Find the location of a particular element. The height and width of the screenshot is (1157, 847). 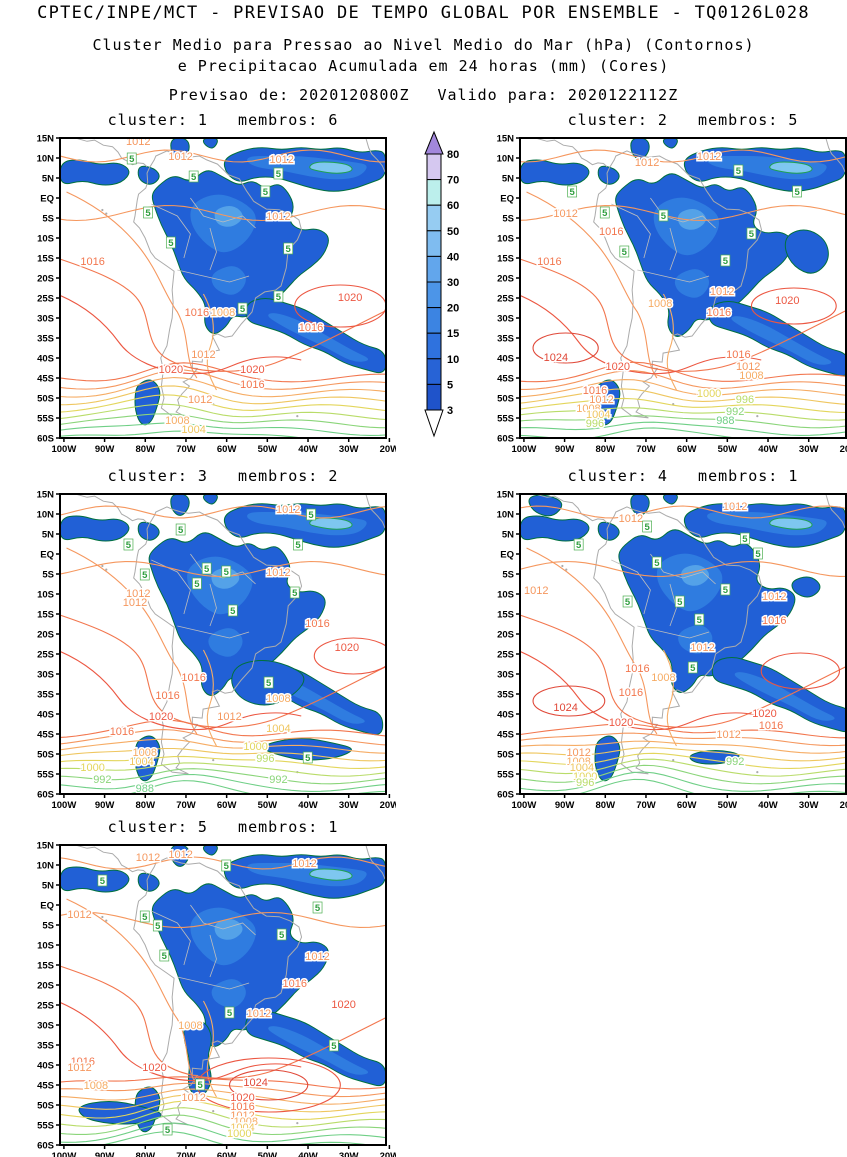

panel-title-cluster-1: cluster: 1 membros: 6 is located at coordinates (223, 120).